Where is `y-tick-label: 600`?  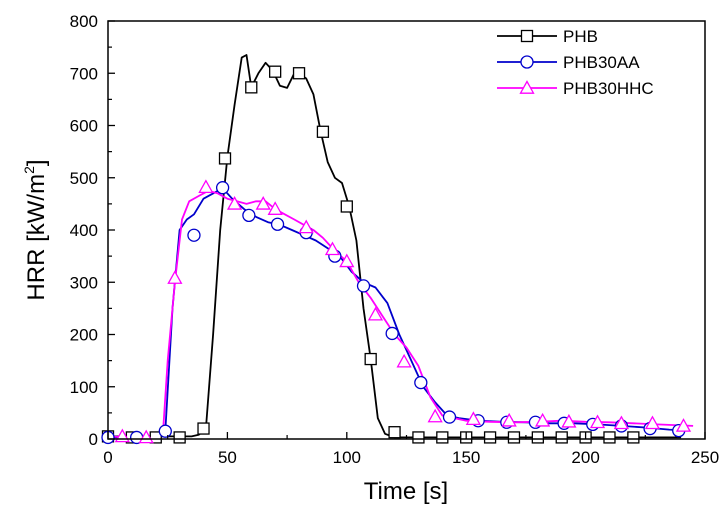
y-tick-label: 600 is located at coordinates (84, 126).